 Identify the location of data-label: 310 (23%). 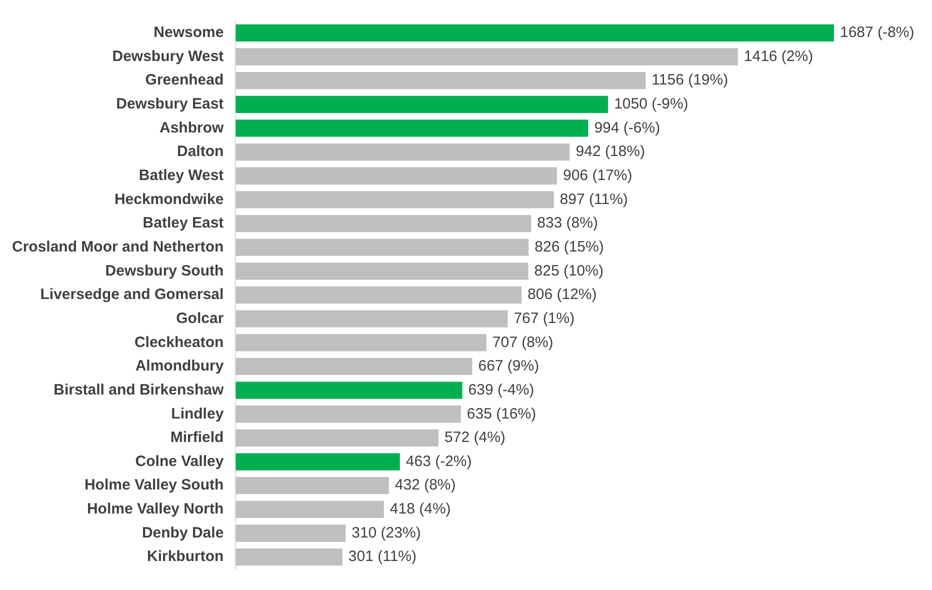
(386, 533).